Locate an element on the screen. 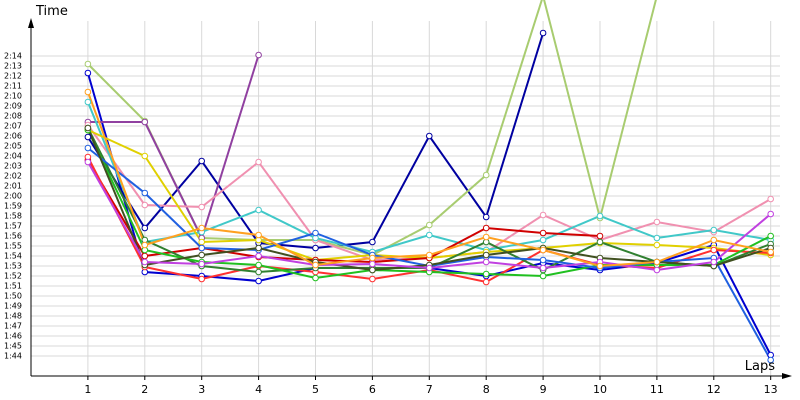 This screenshot has width=800, height=400. x-tick-label: 8 is located at coordinates (486, 389).